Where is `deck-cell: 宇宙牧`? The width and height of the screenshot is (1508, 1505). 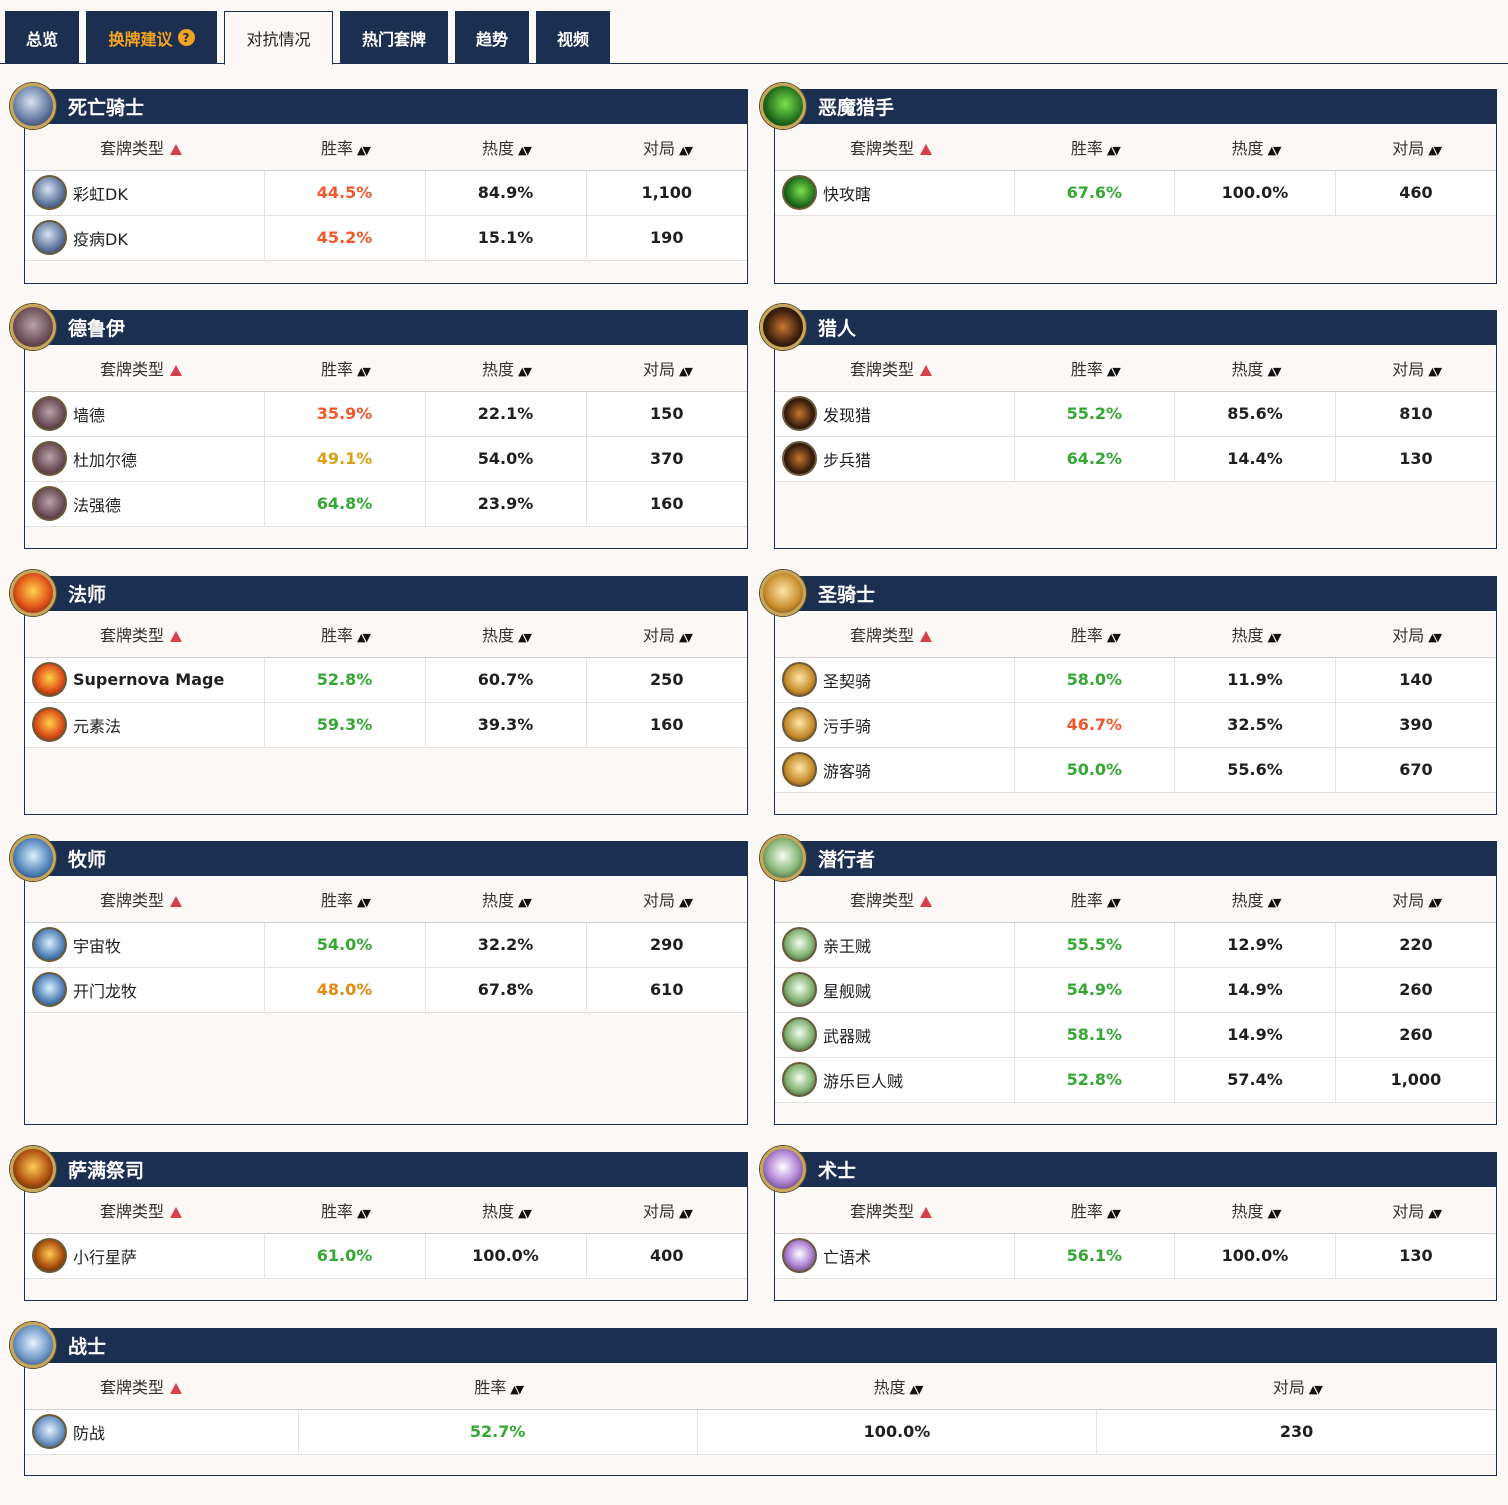 deck-cell: 宇宙牧 is located at coordinates (144, 945).